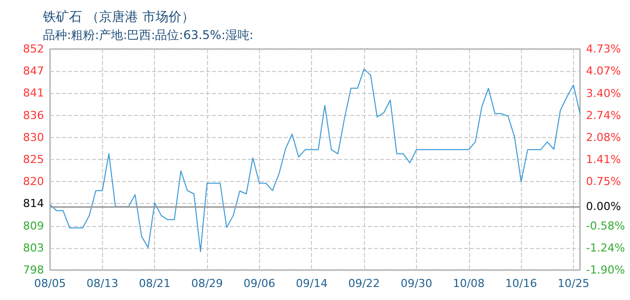 This screenshot has height=300, width=630. I want to click on x-tick-label: 10/16, so click(521, 283).